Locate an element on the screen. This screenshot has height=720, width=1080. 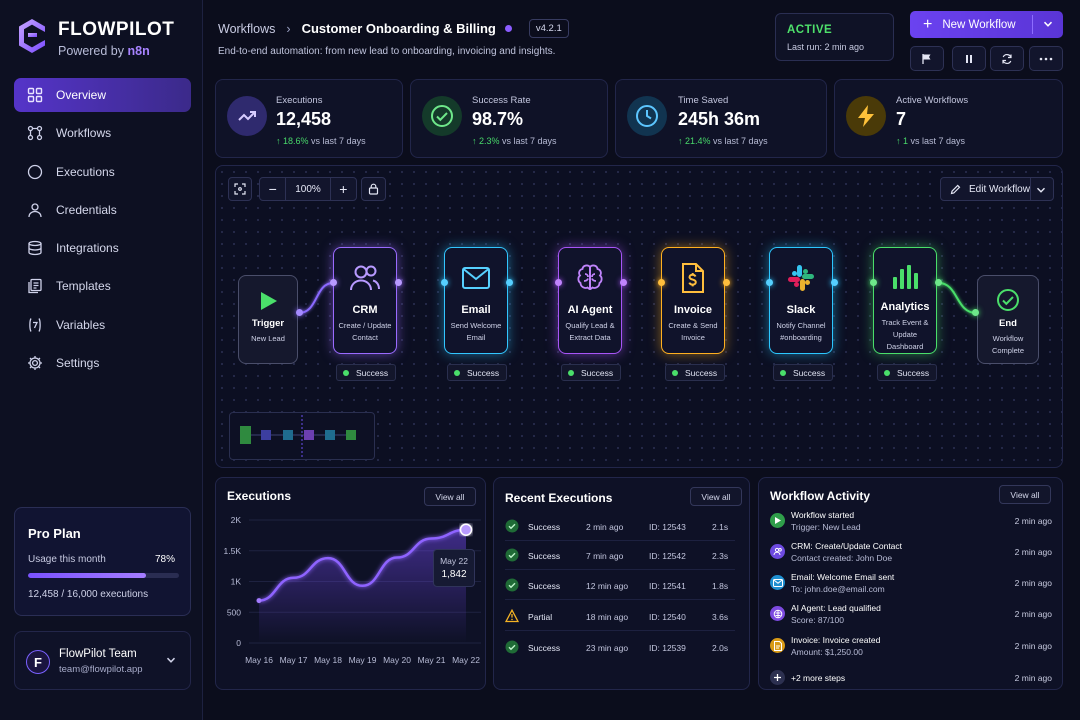
stat-label: Executions is located at coordinates (299, 100).